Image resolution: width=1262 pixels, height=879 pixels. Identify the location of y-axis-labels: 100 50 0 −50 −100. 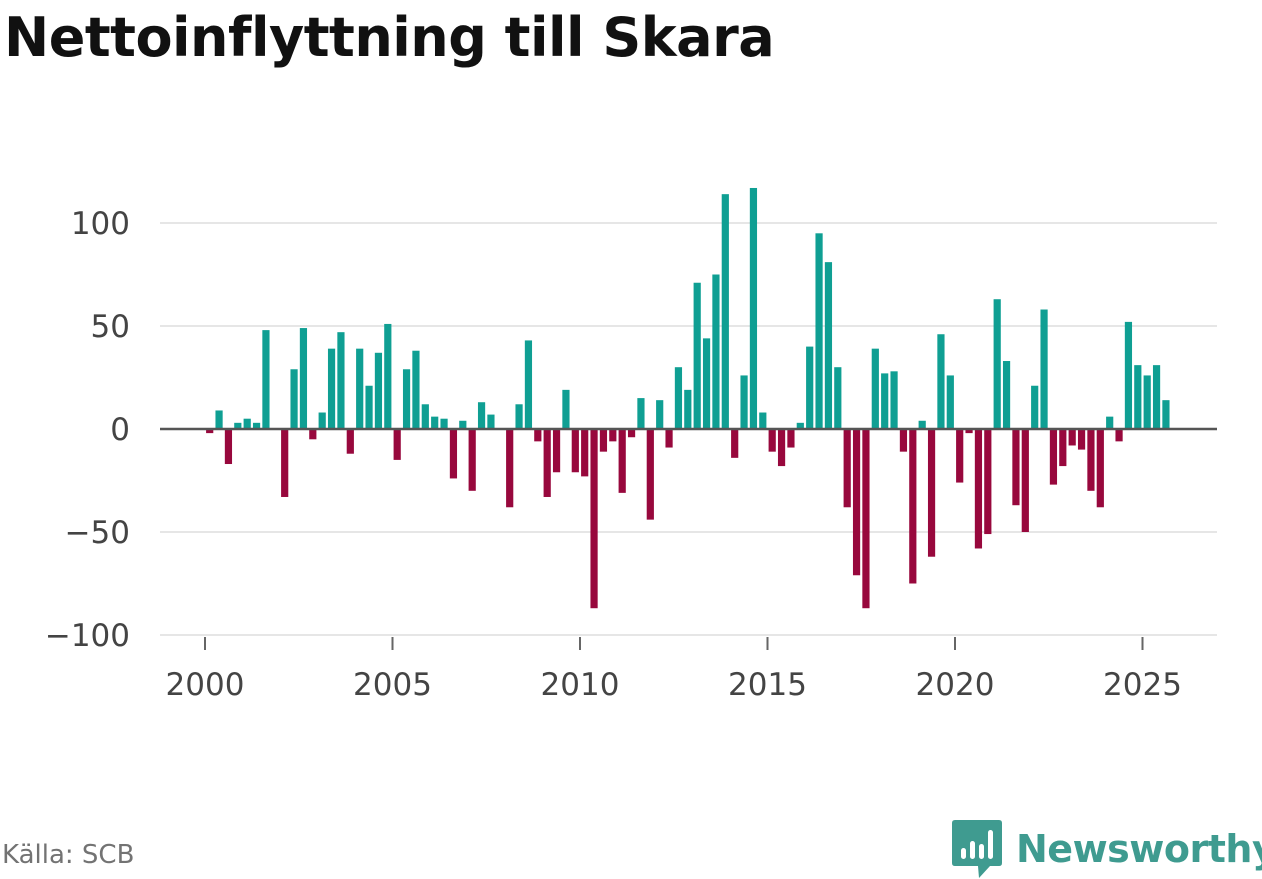
(87, 430).